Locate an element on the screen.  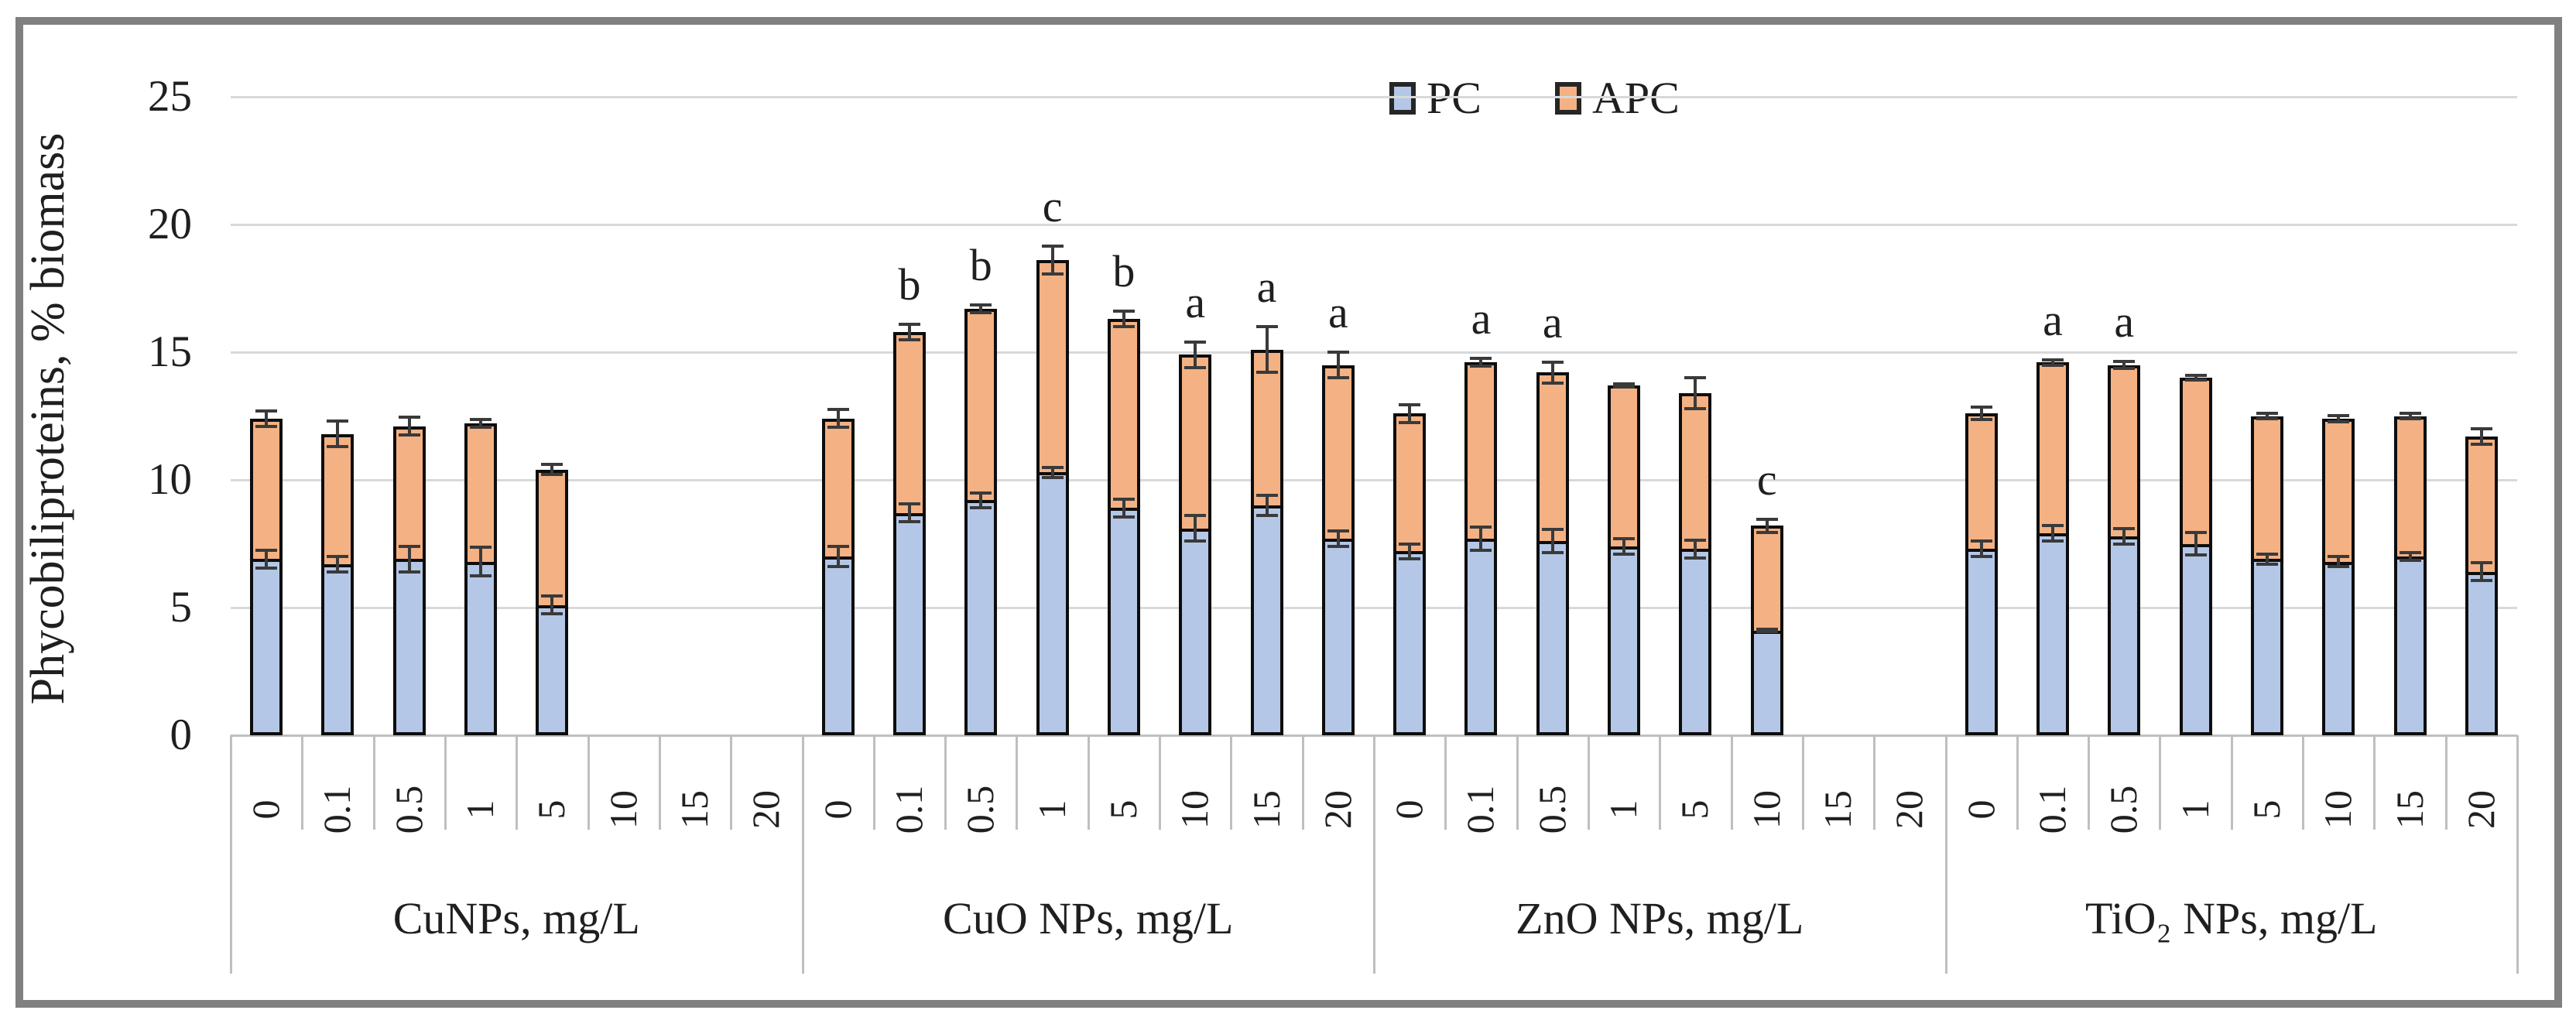
legend-item-apc: APC is located at coordinates (1617, 98).